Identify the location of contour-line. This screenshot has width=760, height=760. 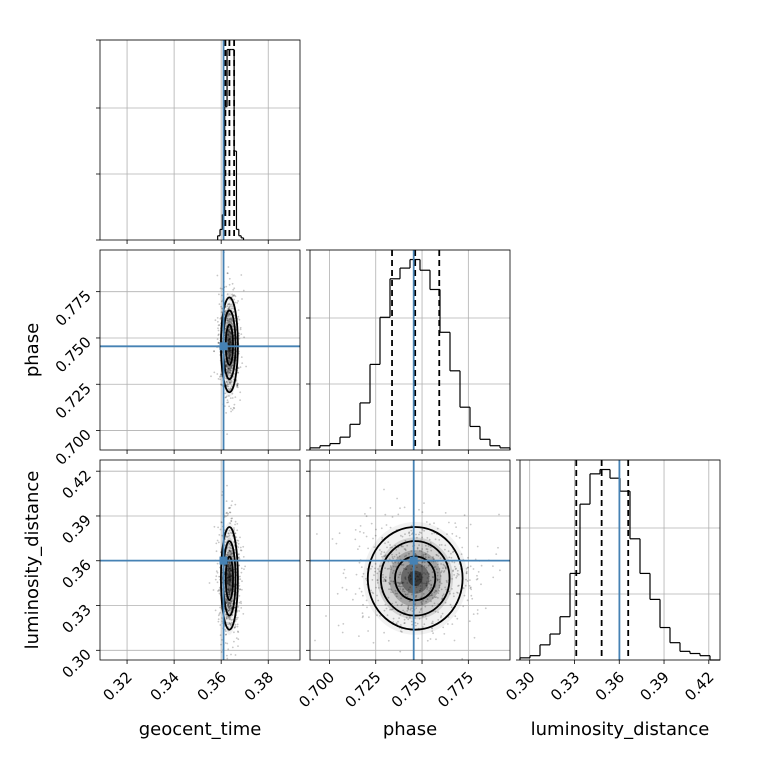
(415, 578).